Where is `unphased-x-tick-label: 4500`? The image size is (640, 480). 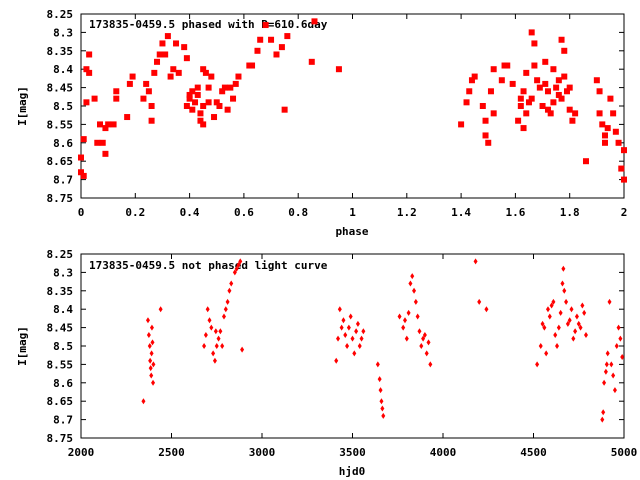 unphased-x-tick-label: 4500 is located at coordinates (533, 452).